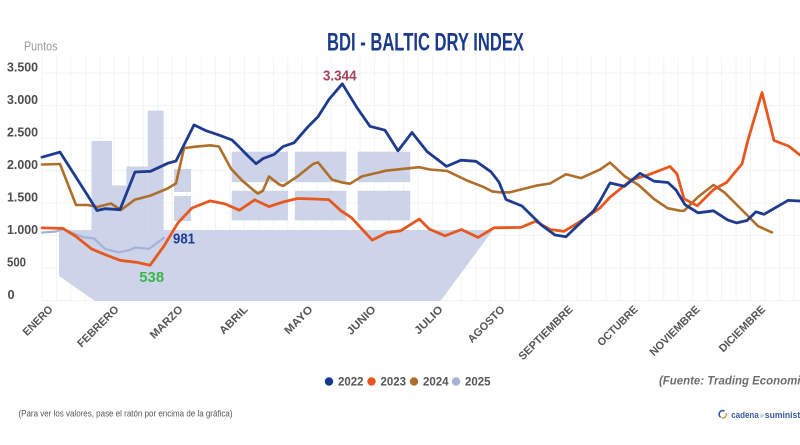 Image resolution: width=800 pixels, height=445 pixels. I want to click on svg-text: 2.000, so click(22, 164).